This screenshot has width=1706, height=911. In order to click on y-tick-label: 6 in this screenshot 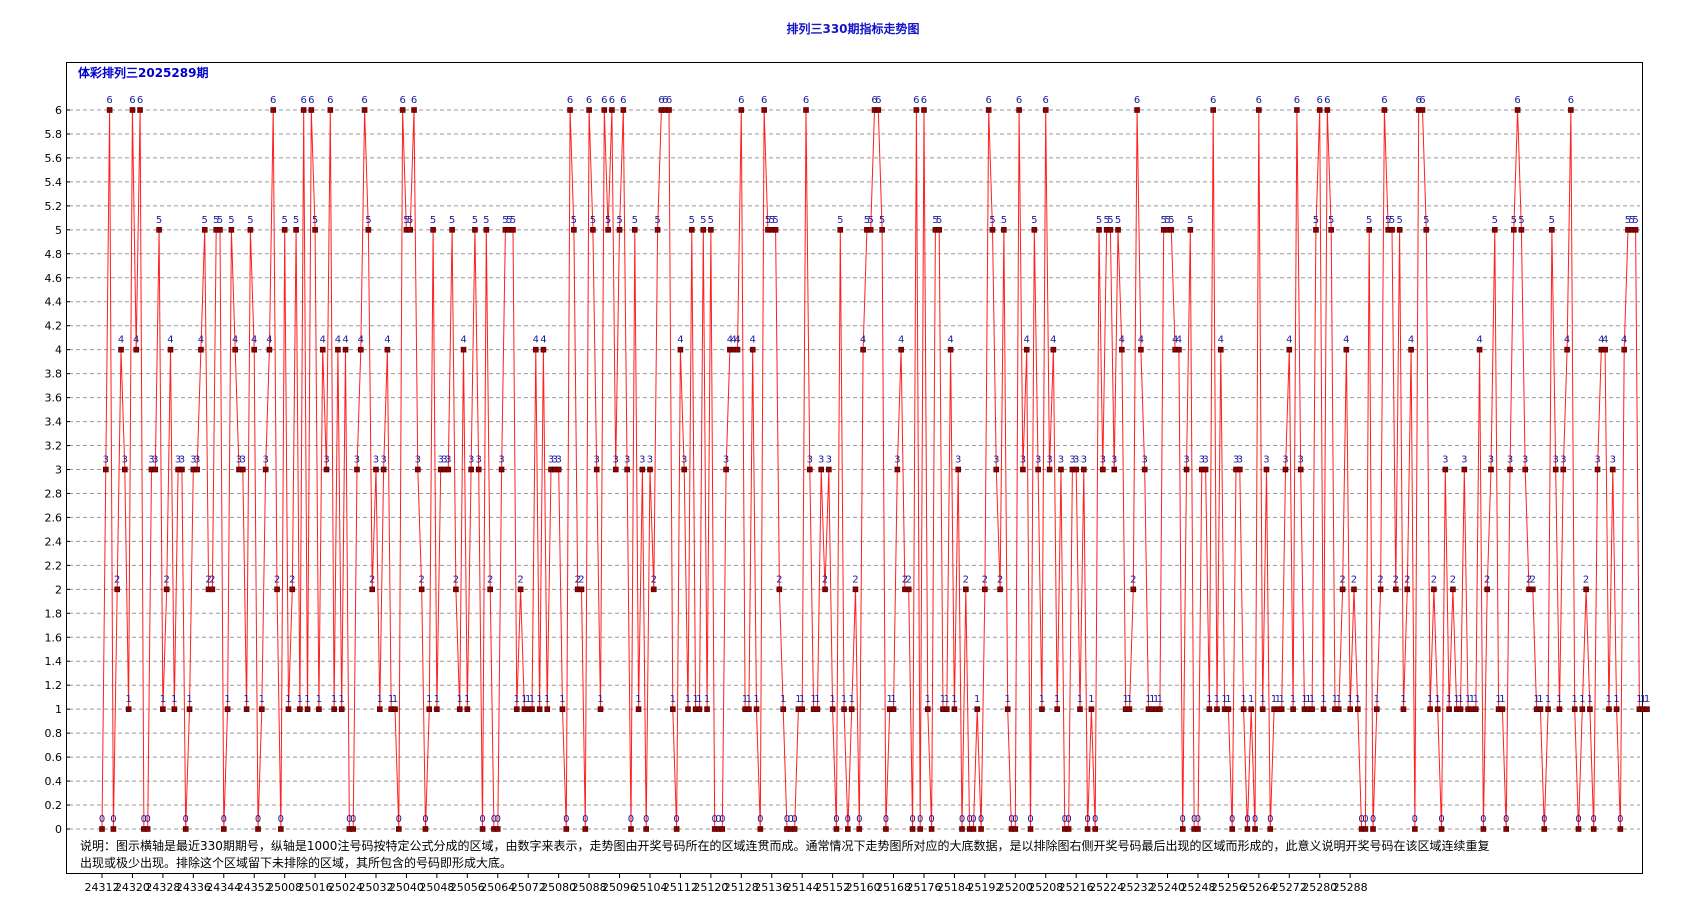, I will do `click(58, 110)`.